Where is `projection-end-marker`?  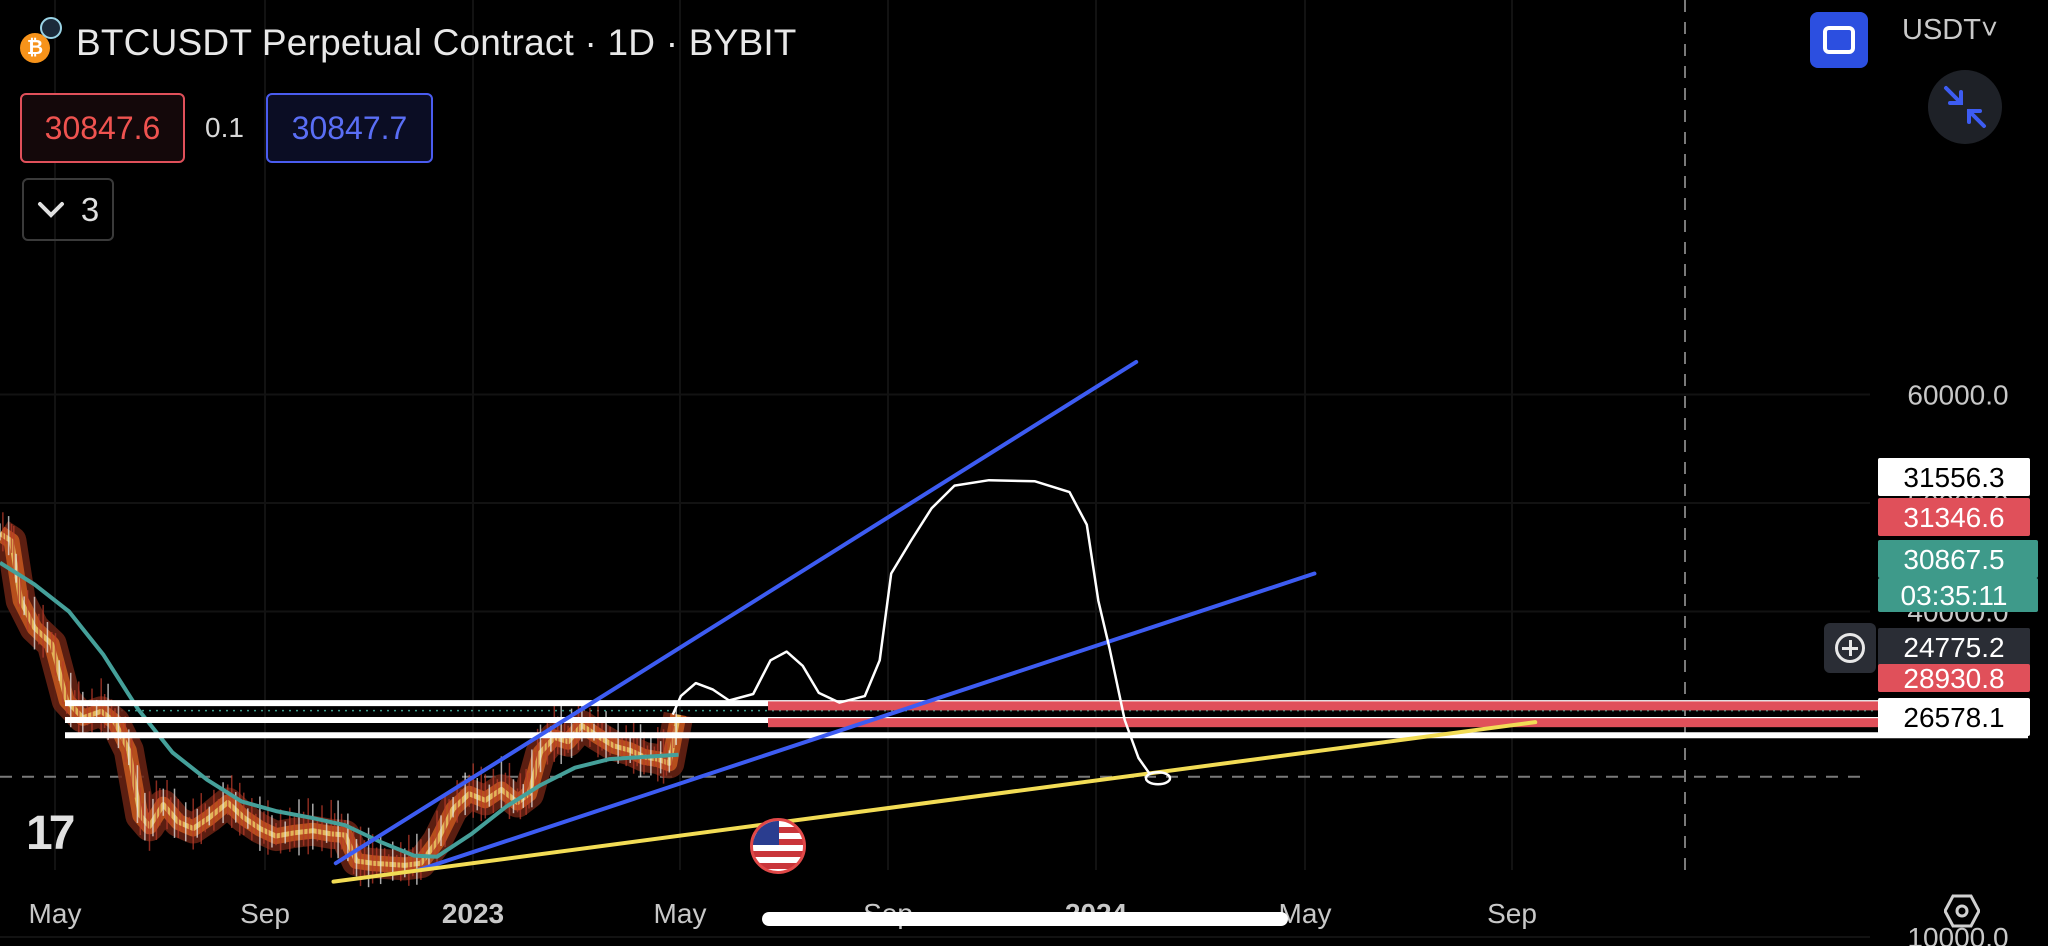 projection-end-marker is located at coordinates (1158, 778).